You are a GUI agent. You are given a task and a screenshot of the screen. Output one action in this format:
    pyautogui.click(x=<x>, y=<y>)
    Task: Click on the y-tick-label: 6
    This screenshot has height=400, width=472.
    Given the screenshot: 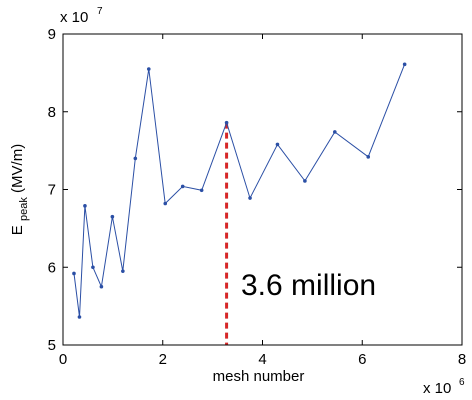 What is the action you would take?
    pyautogui.click(x=52, y=267)
    